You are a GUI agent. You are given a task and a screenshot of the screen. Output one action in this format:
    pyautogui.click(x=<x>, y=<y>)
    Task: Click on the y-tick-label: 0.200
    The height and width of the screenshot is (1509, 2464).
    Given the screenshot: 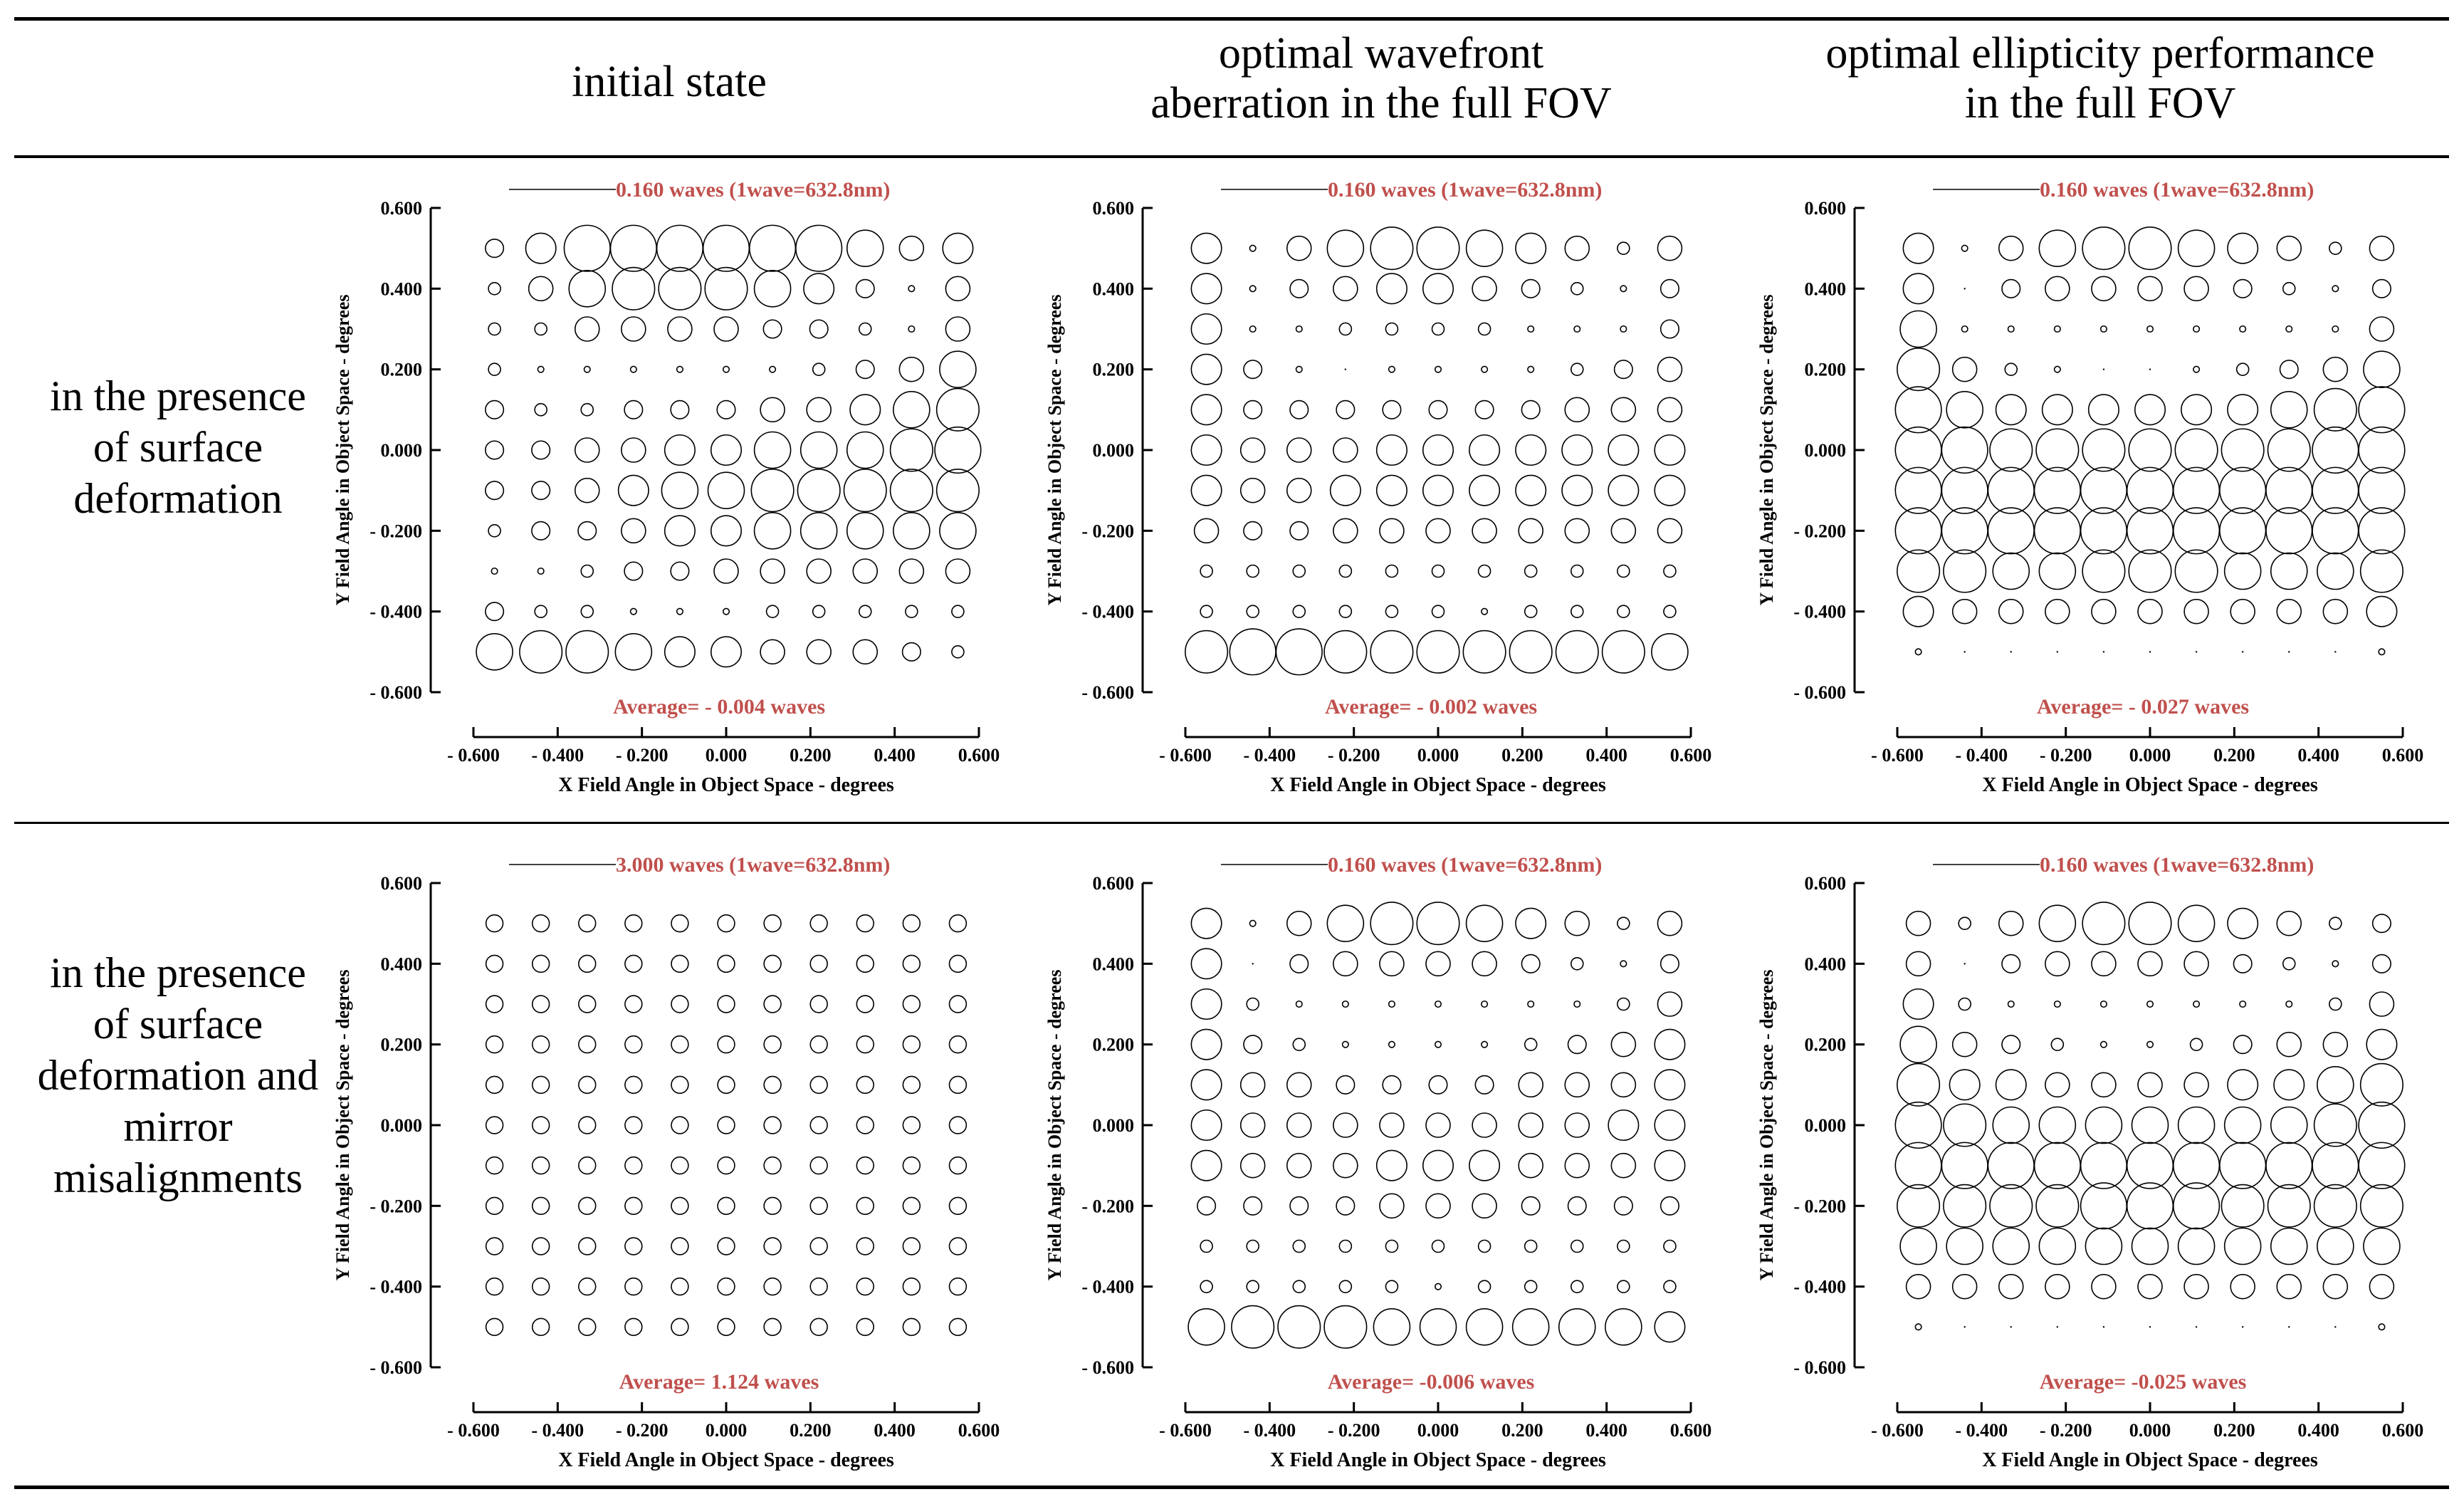 What is the action you would take?
    pyautogui.click(x=402, y=1045)
    